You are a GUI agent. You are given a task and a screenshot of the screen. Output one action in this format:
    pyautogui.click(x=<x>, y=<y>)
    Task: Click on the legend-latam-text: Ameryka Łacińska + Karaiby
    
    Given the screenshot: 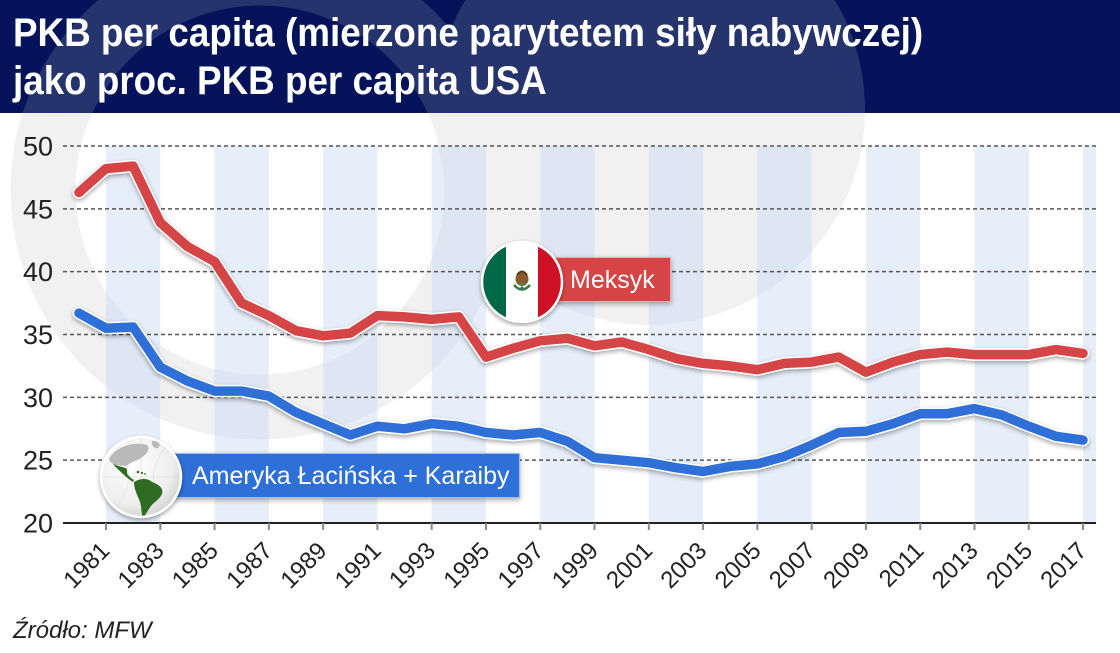 What is the action you would take?
    pyautogui.click(x=351, y=476)
    